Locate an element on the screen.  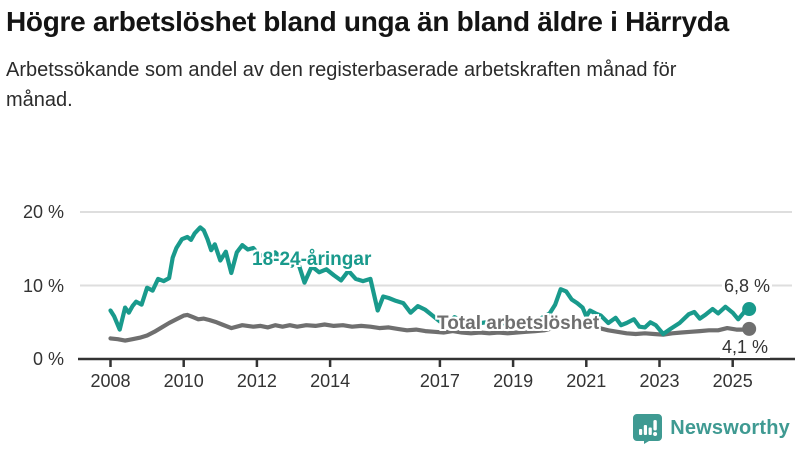
series-line-total is located at coordinates (430, 327).